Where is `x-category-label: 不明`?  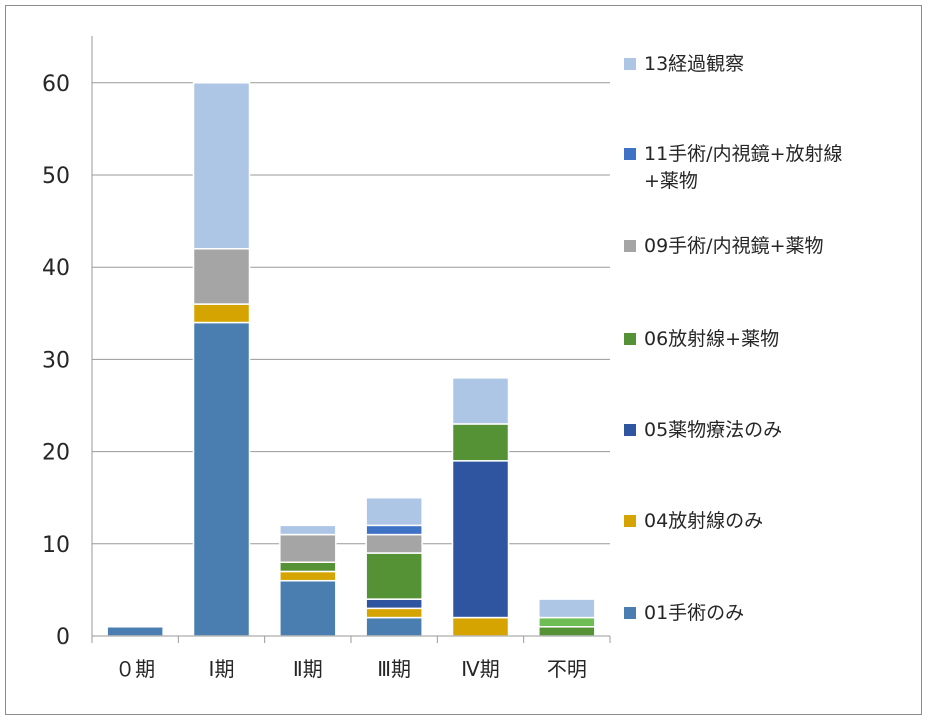
x-category-label: 不明 is located at coordinates (567, 669).